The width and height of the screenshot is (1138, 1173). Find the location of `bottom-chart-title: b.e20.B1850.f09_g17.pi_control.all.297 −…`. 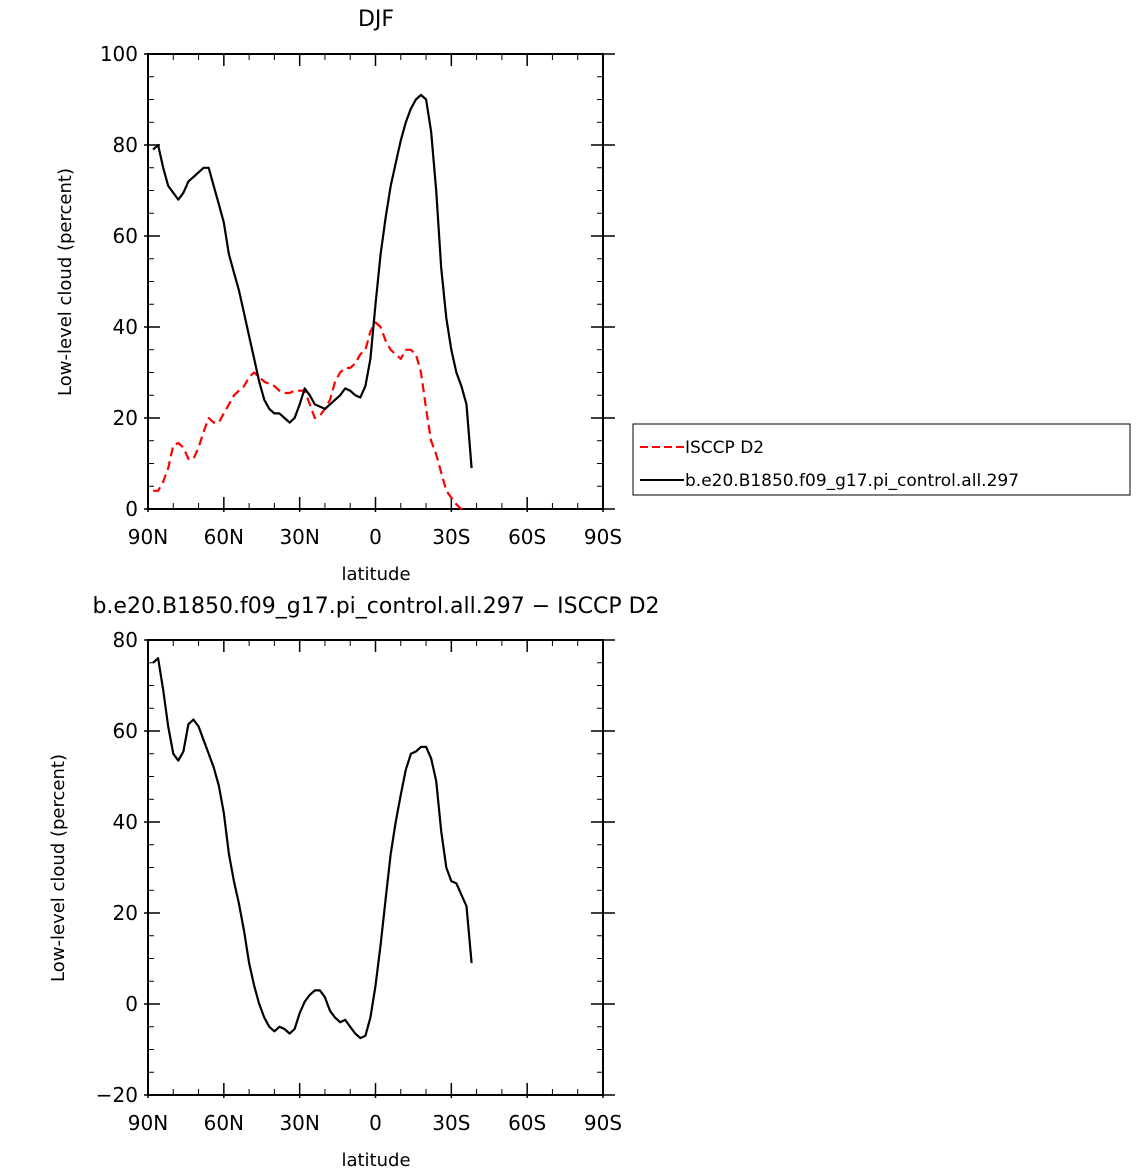

bottom-chart-title: b.e20.B1850.f09_g17.pi_control.all.297 −… is located at coordinates (375, 606).